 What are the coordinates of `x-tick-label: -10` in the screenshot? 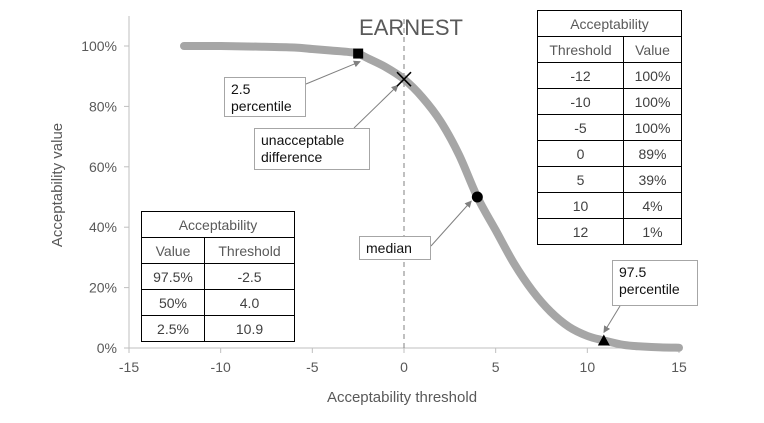 It's located at (221, 367).